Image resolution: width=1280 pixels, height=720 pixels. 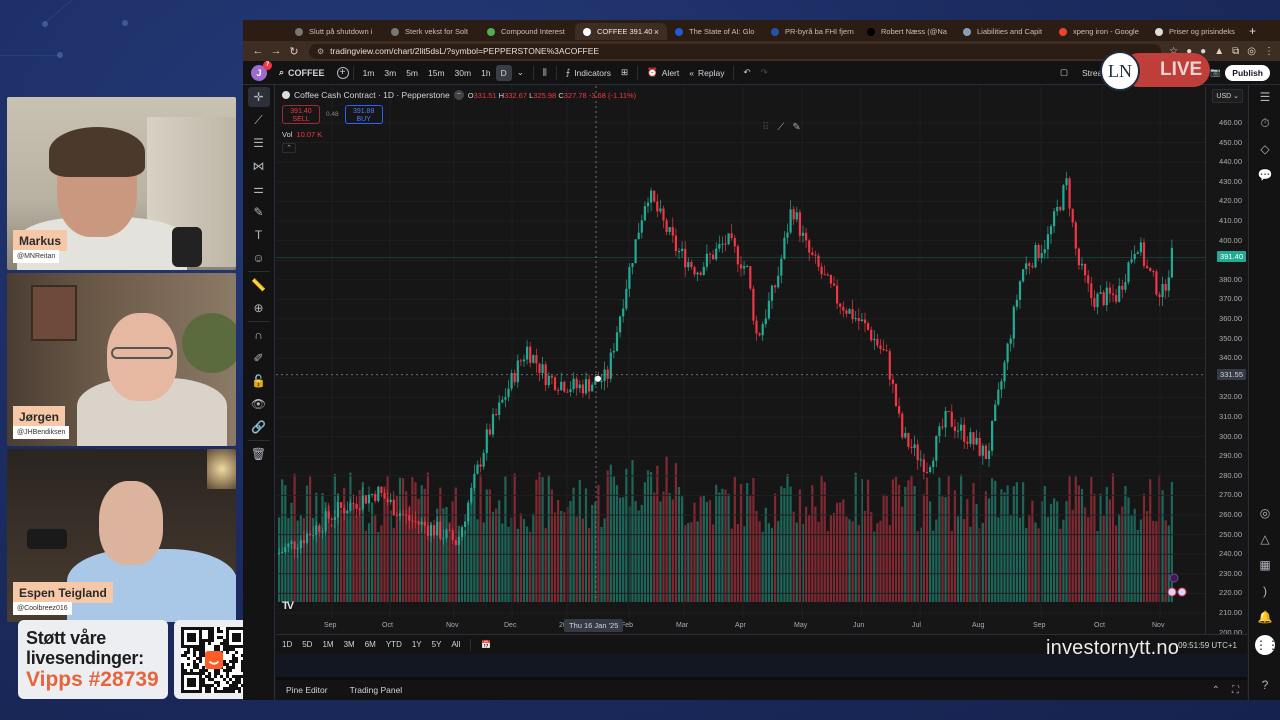 What do you see at coordinates (458, 95) in the screenshot?
I see `legend-menu-icon: −` at bounding box center [458, 95].